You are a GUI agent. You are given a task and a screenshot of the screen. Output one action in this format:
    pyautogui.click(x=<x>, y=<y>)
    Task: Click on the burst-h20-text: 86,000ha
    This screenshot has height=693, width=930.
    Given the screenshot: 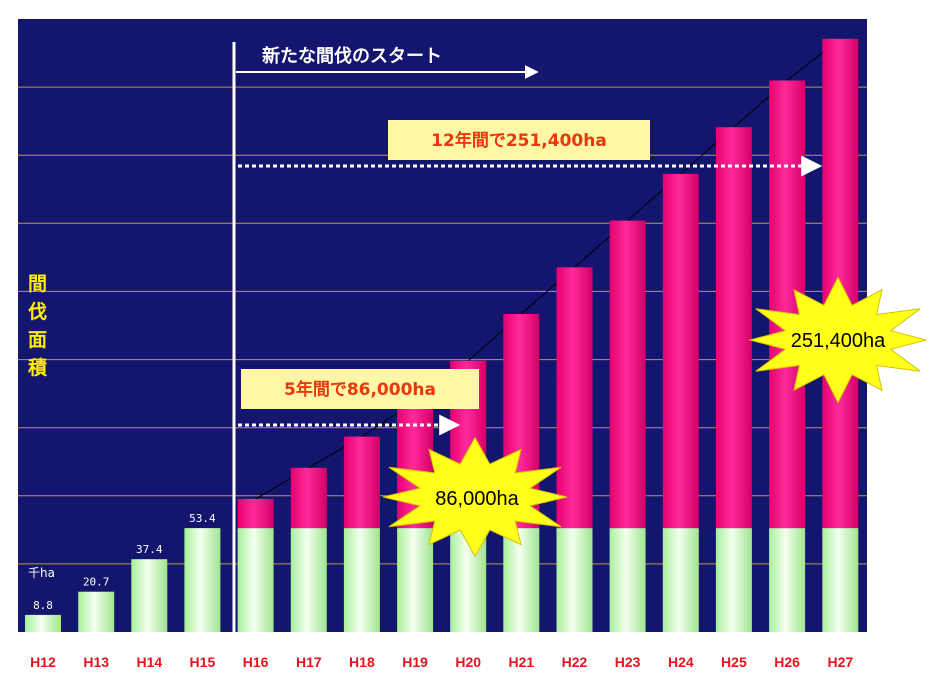 What is the action you would take?
    pyautogui.click(x=477, y=499)
    